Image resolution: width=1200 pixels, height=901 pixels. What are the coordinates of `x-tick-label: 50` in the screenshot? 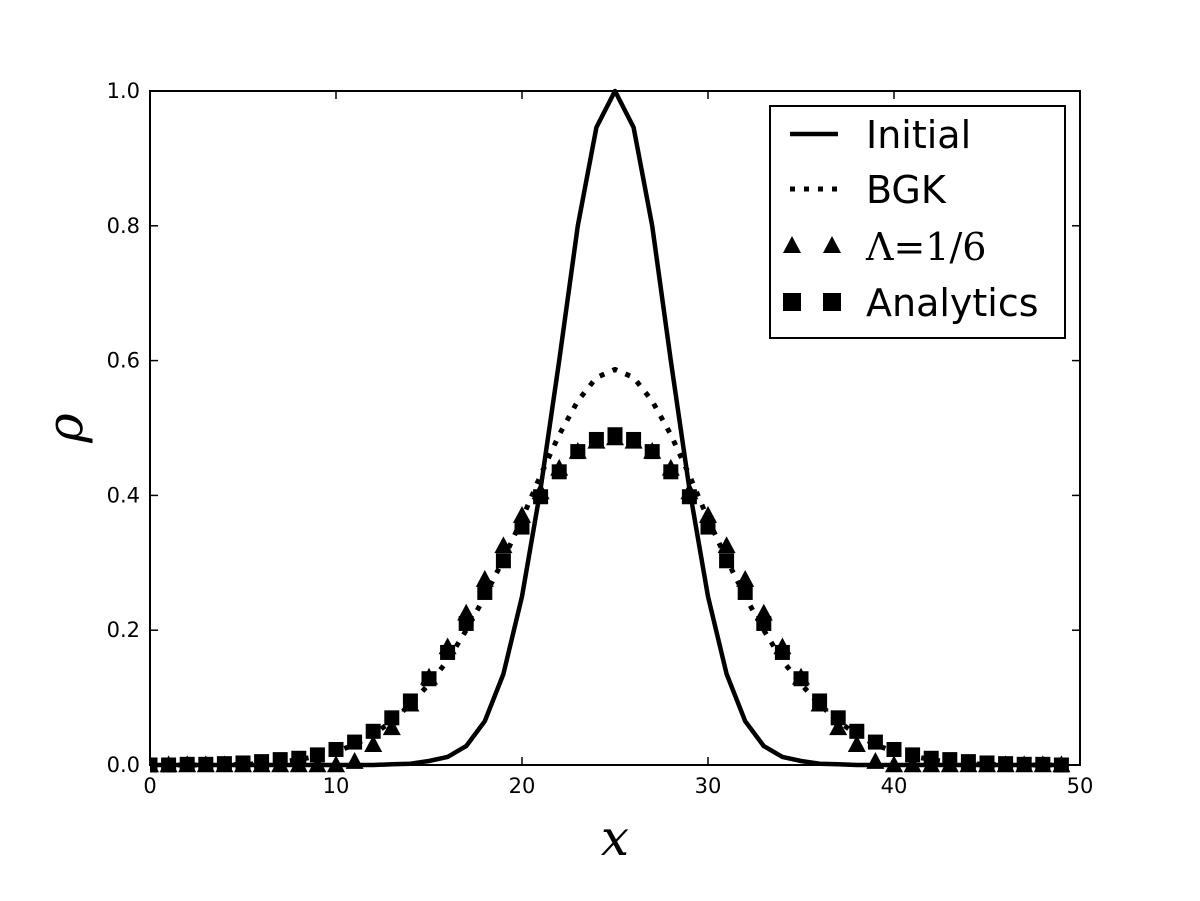 It's located at (1080, 786).